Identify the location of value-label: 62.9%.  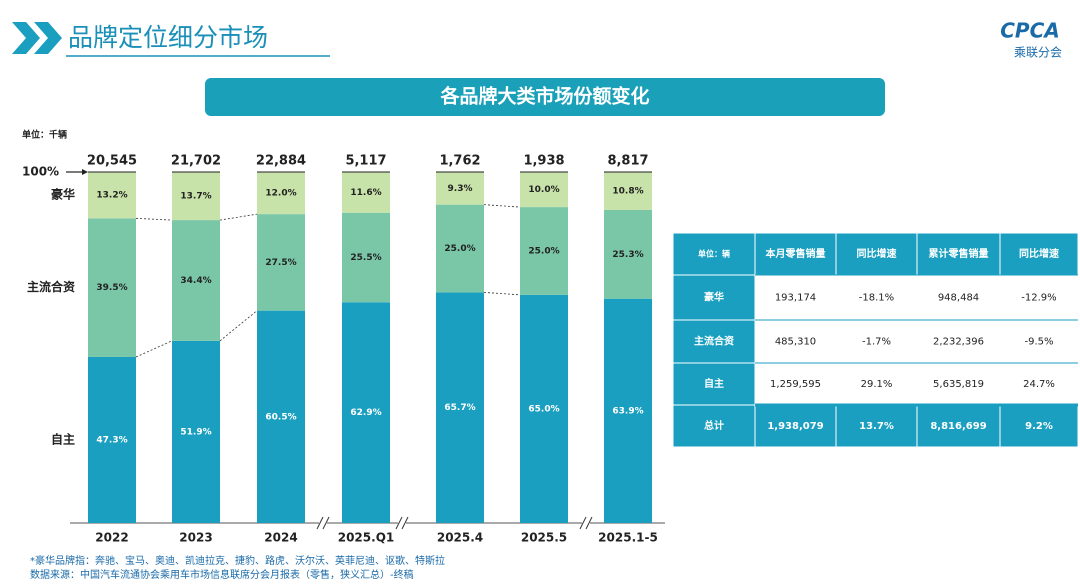
(365, 413).